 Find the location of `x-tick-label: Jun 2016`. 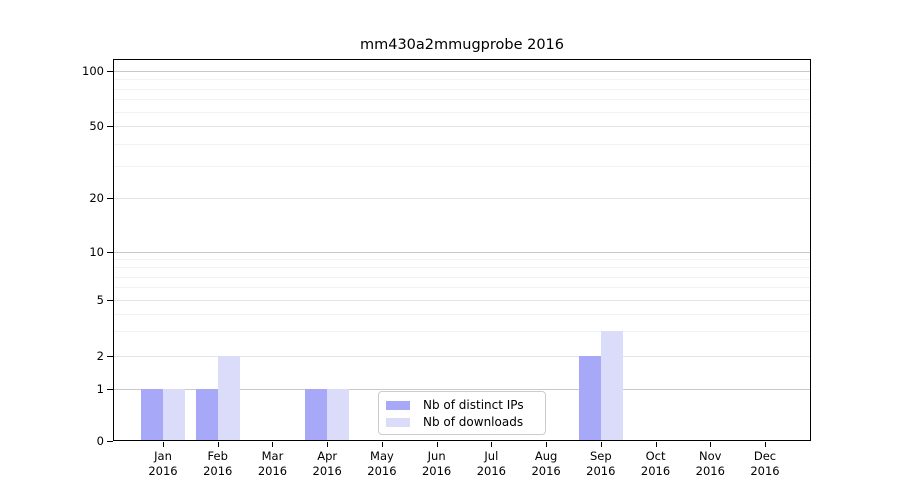

x-tick-label: Jun 2016 is located at coordinates (437, 464).